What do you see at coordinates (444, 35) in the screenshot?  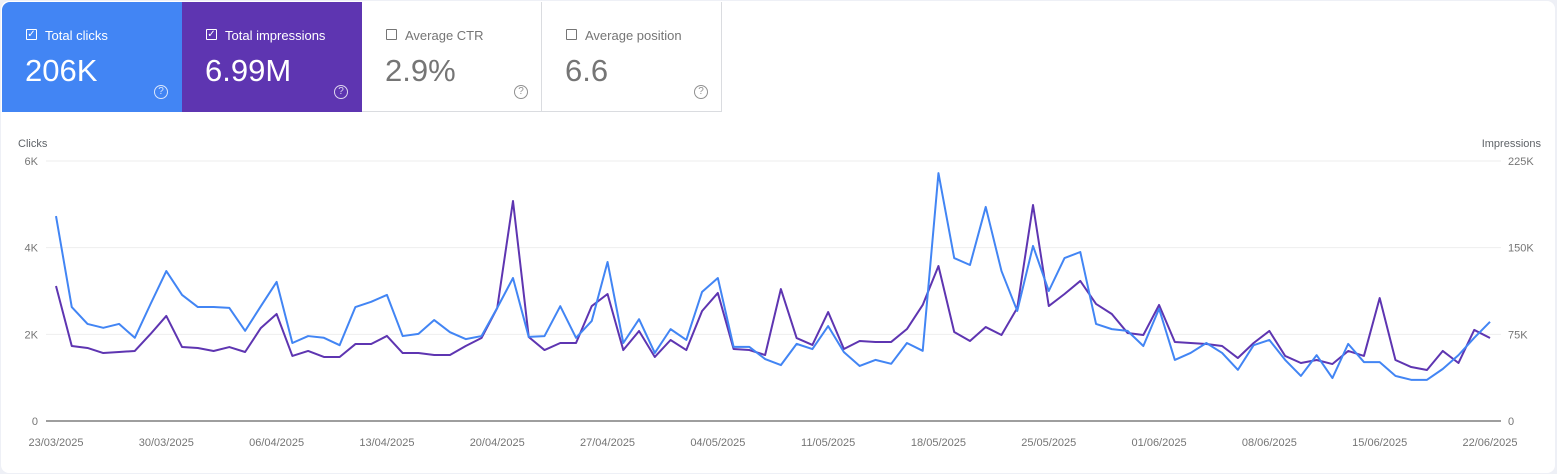 I see `metric-label: Average CTR` at bounding box center [444, 35].